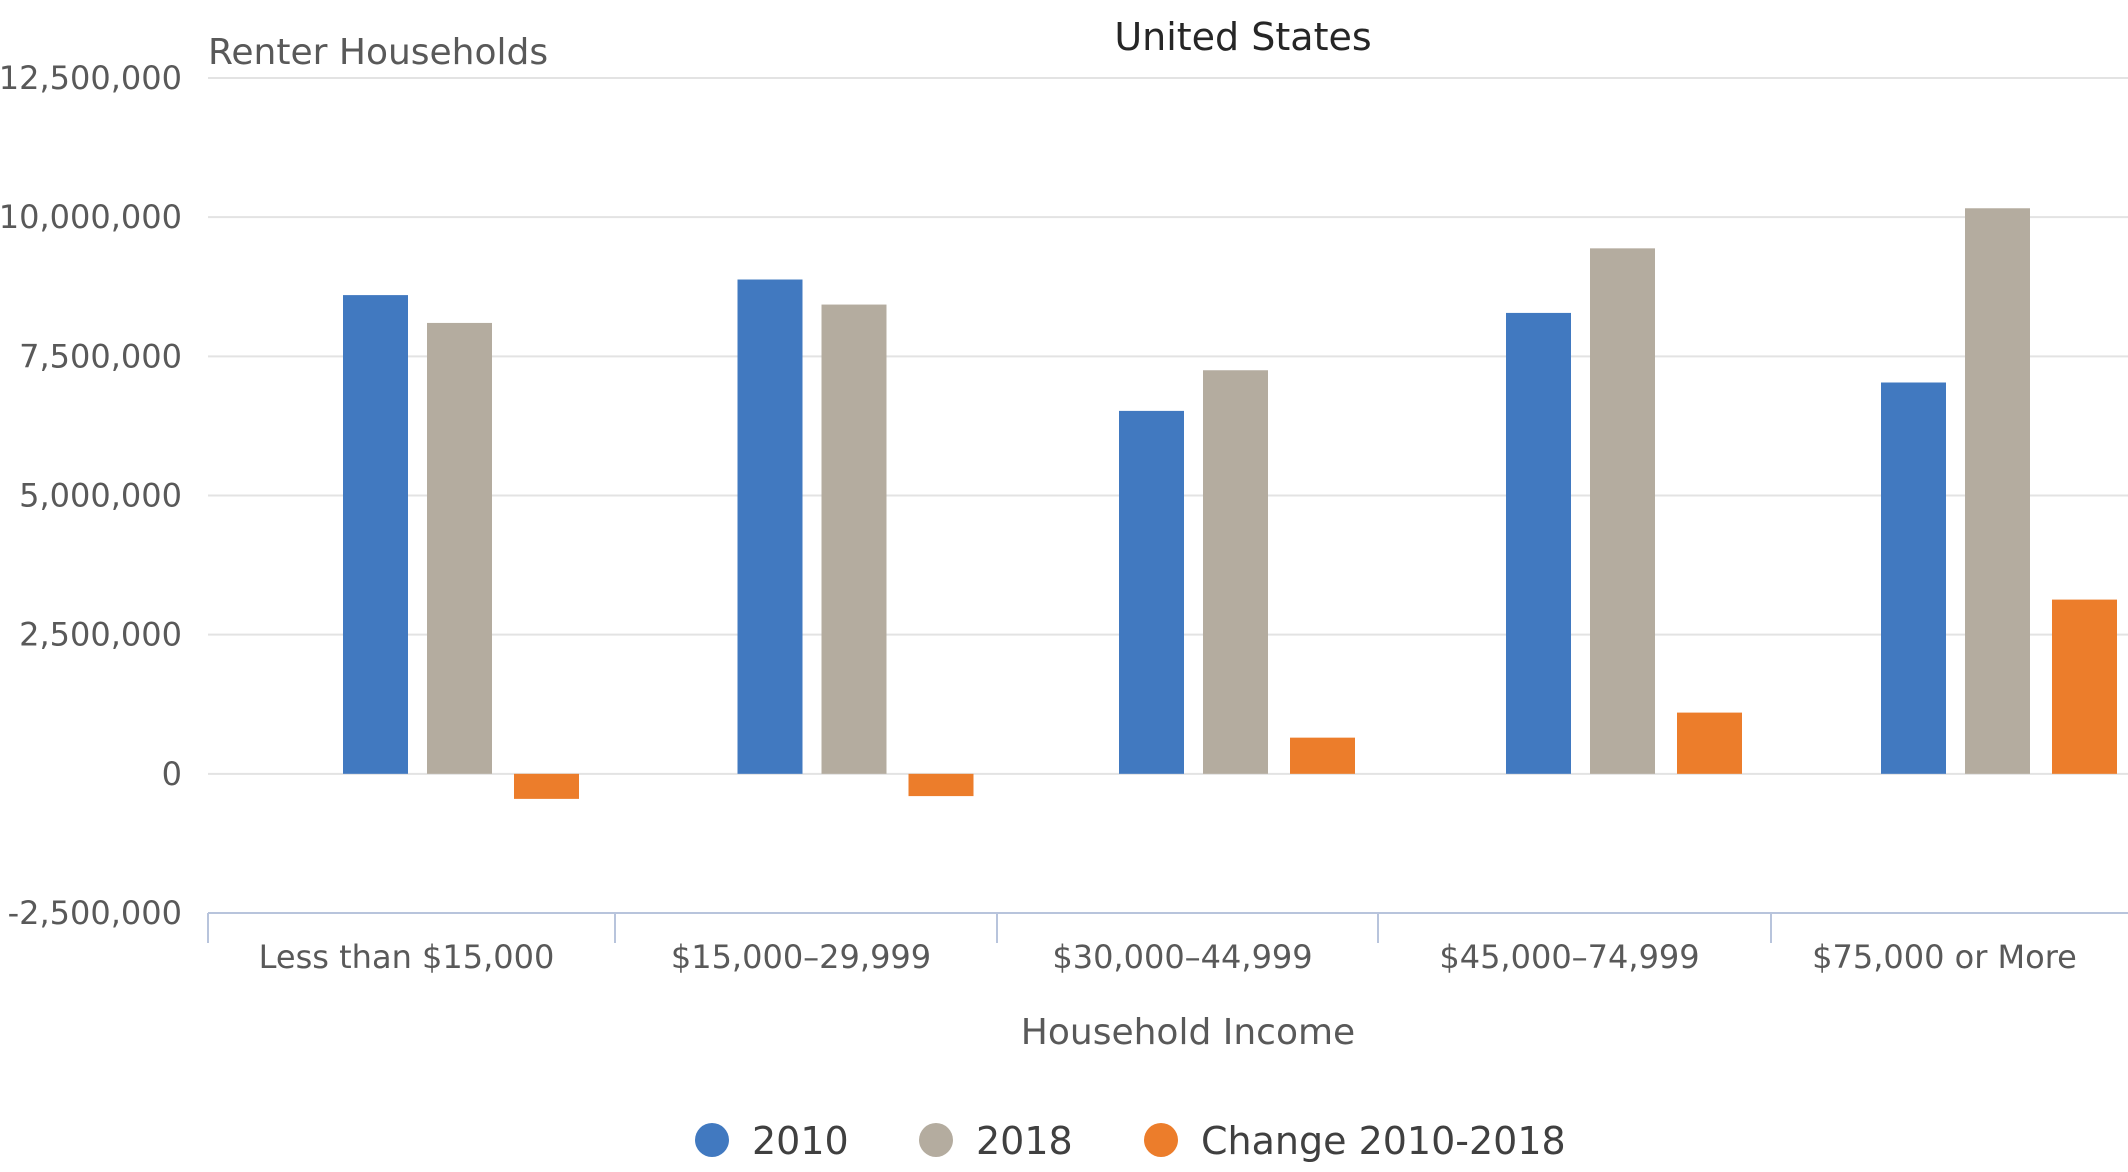  I want to click on legend-label: Change 2010-2018, so click(1383, 1141).